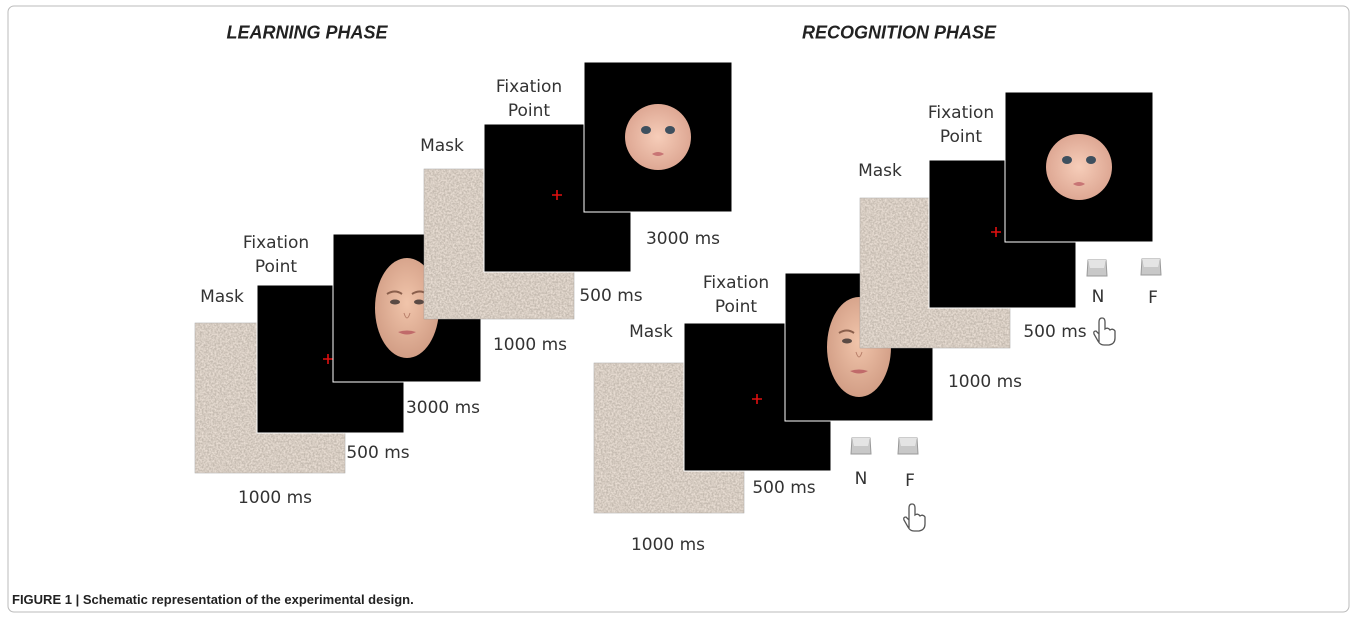 The width and height of the screenshot is (1357, 618). Describe the element at coordinates (899, 32) in the screenshot. I see `phase-title: RECOGNITION PHASE` at that location.